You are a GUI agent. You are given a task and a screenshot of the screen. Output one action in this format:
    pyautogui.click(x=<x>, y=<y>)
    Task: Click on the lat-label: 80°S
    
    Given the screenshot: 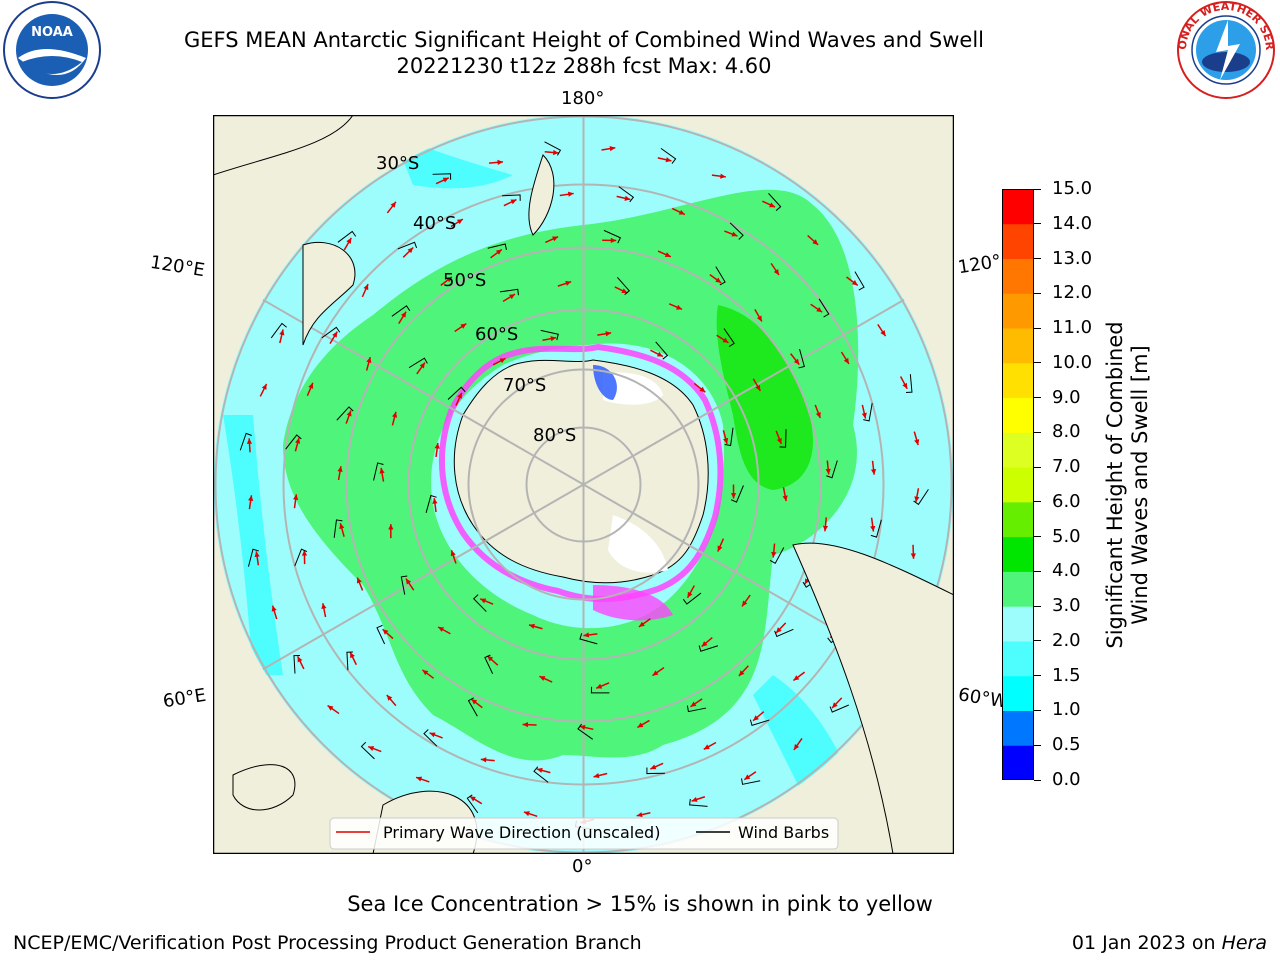 What is the action you would take?
    pyautogui.click(x=554, y=435)
    